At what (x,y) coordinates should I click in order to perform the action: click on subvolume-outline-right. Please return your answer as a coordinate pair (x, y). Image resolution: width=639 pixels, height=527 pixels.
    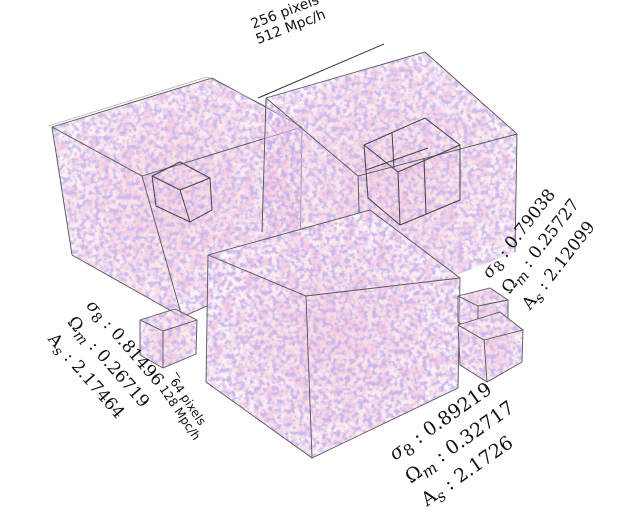
    Looking at the image, I should click on (412, 171).